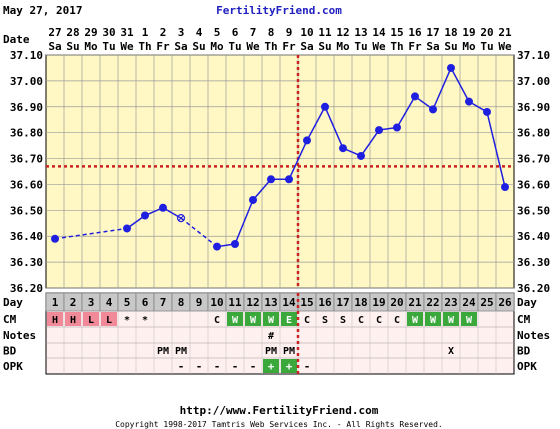 This screenshot has width=560, height=429. What do you see at coordinates (13, 302) in the screenshot?
I see `row-label-day: Day` at bounding box center [13, 302].